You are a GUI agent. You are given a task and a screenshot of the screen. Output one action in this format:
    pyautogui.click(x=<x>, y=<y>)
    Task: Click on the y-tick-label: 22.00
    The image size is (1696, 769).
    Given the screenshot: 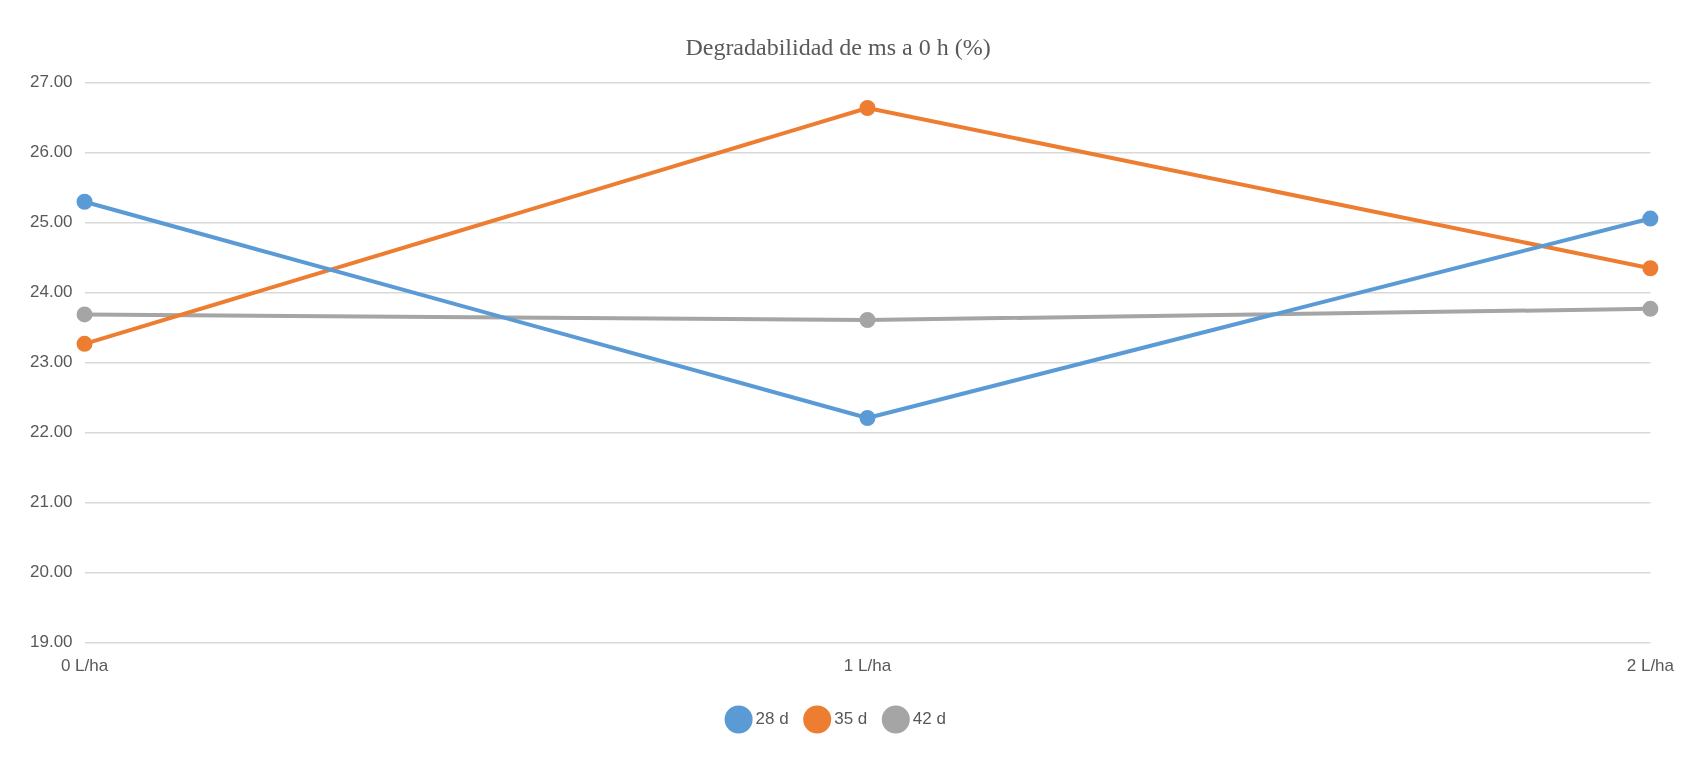 What is the action you would take?
    pyautogui.click(x=51, y=432)
    